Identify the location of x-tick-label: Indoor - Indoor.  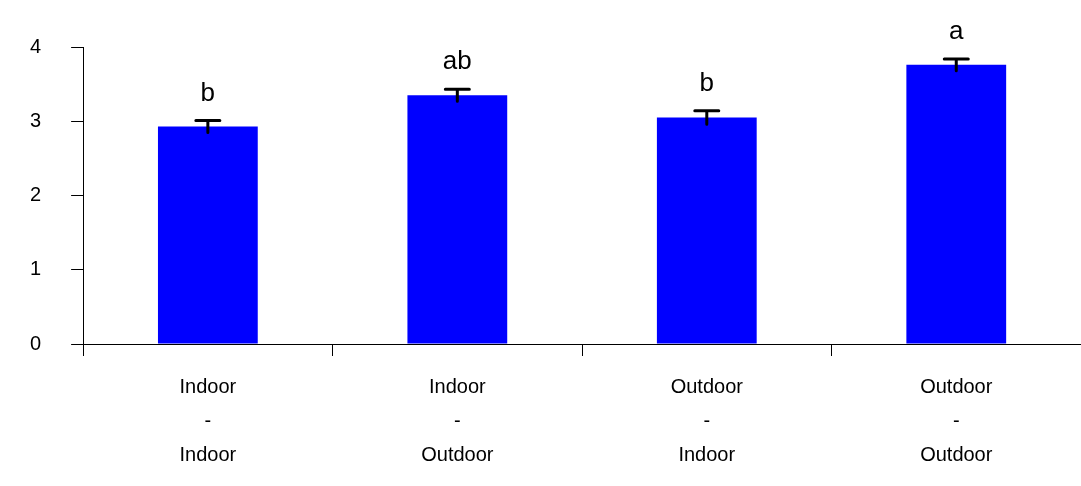
(208, 419).